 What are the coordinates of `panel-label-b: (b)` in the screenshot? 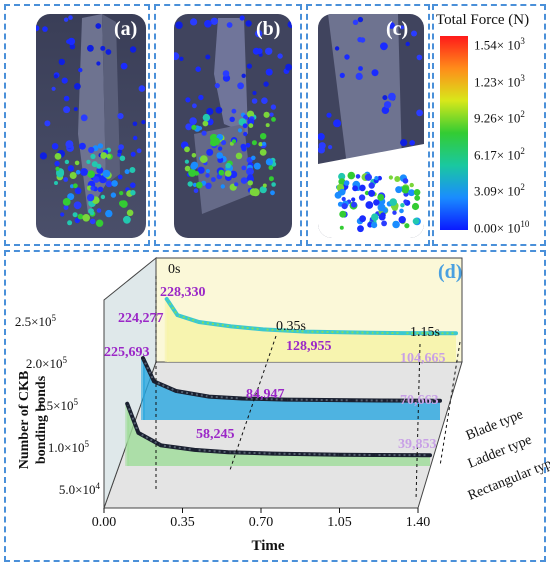 It's located at (268, 29).